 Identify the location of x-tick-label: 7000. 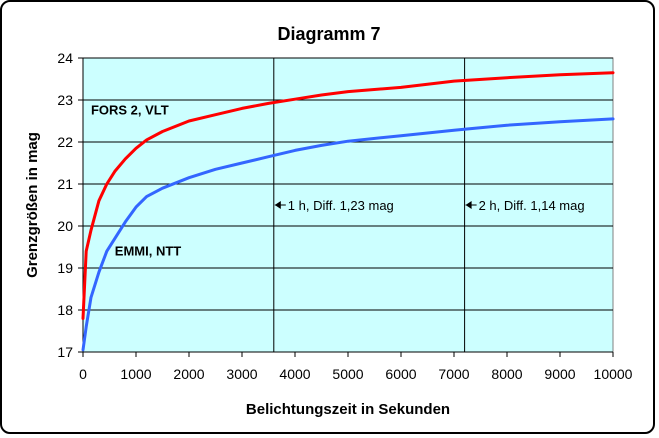
(453, 374).